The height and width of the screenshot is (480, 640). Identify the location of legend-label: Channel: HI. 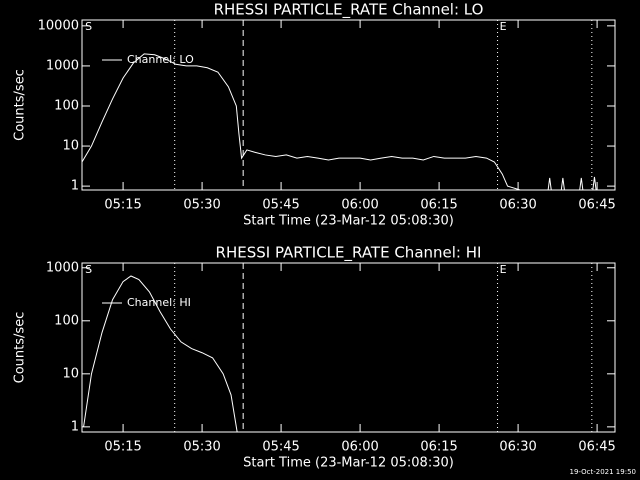
(159, 302).